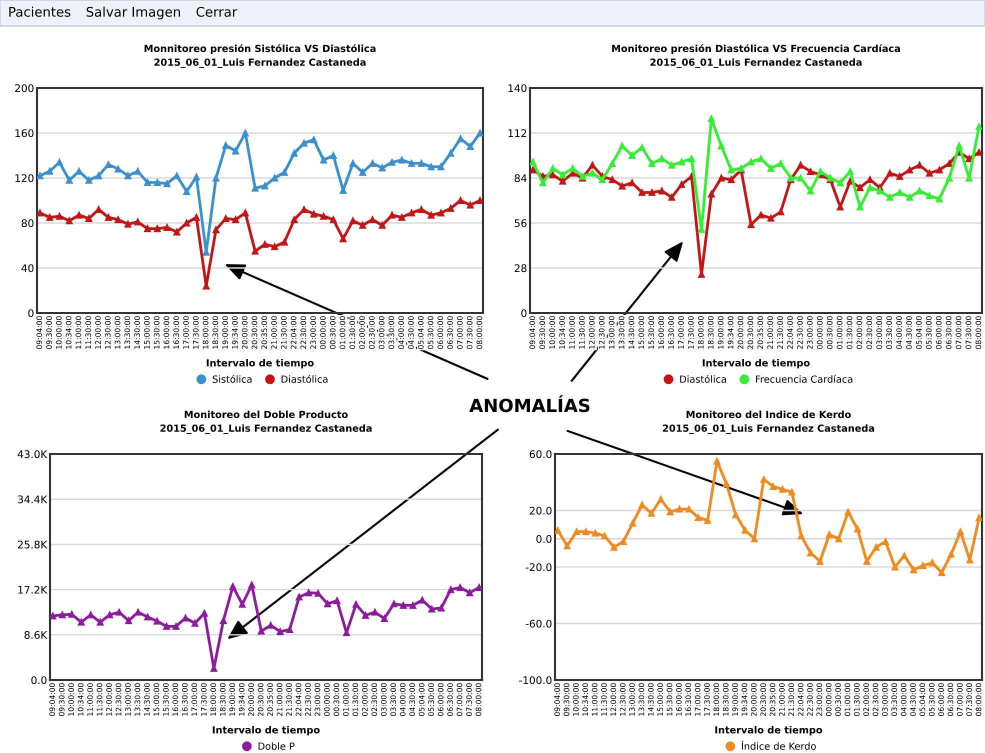 The height and width of the screenshot is (753, 985). What do you see at coordinates (539, 624) in the screenshot?
I see `y-tick-label: -60.0` at bounding box center [539, 624].